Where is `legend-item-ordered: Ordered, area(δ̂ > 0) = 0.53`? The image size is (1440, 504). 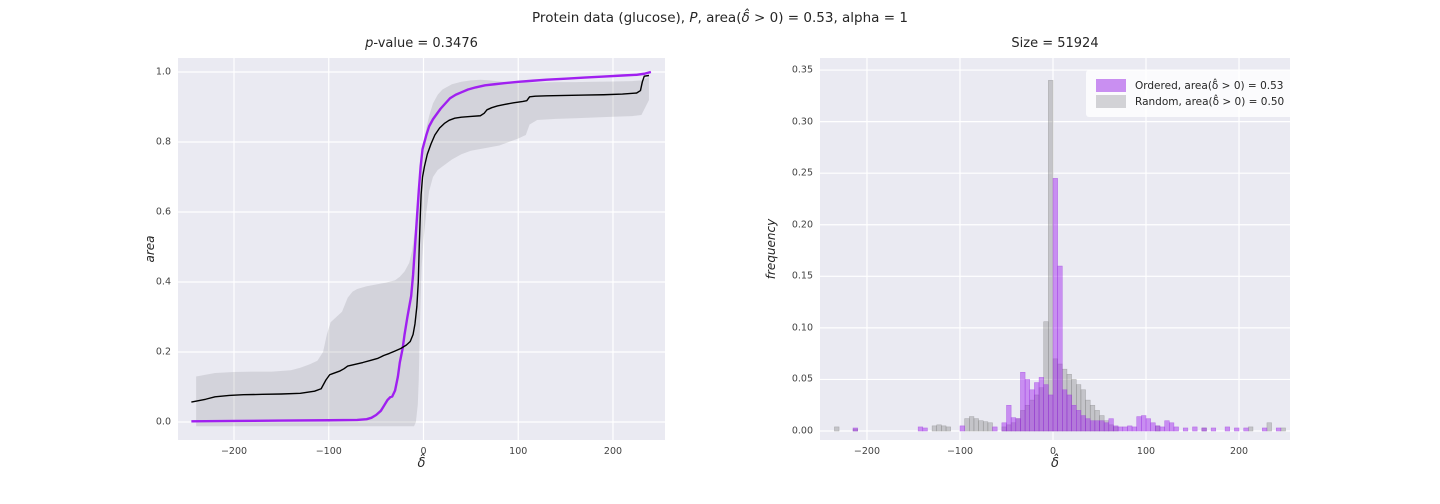
legend-item-ordered: Ordered, area(δ̂ > 0) = 0.53 is located at coordinates (1190, 85).